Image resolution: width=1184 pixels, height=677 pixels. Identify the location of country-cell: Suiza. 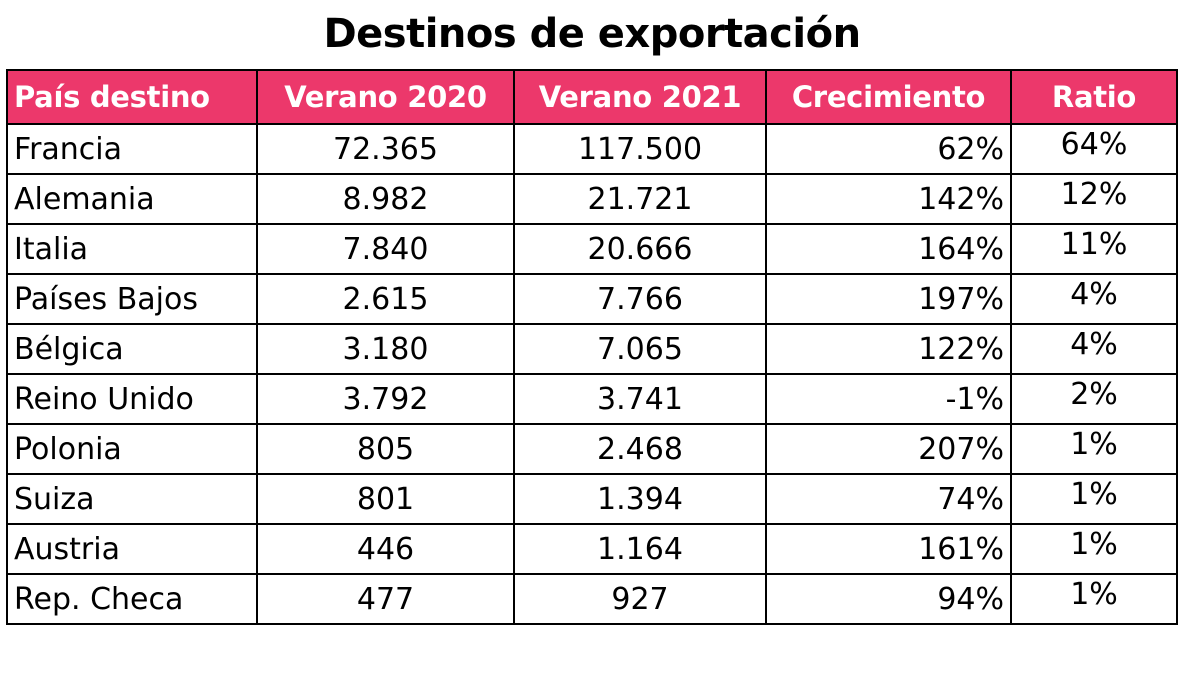
(132, 499).